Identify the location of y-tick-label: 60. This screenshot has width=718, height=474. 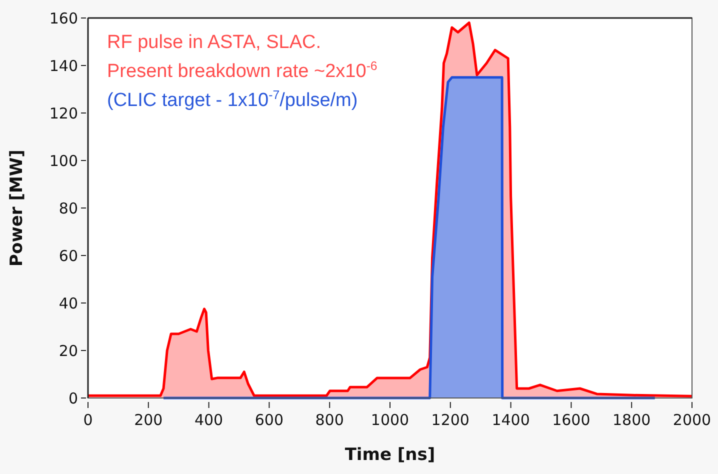
(68, 255).